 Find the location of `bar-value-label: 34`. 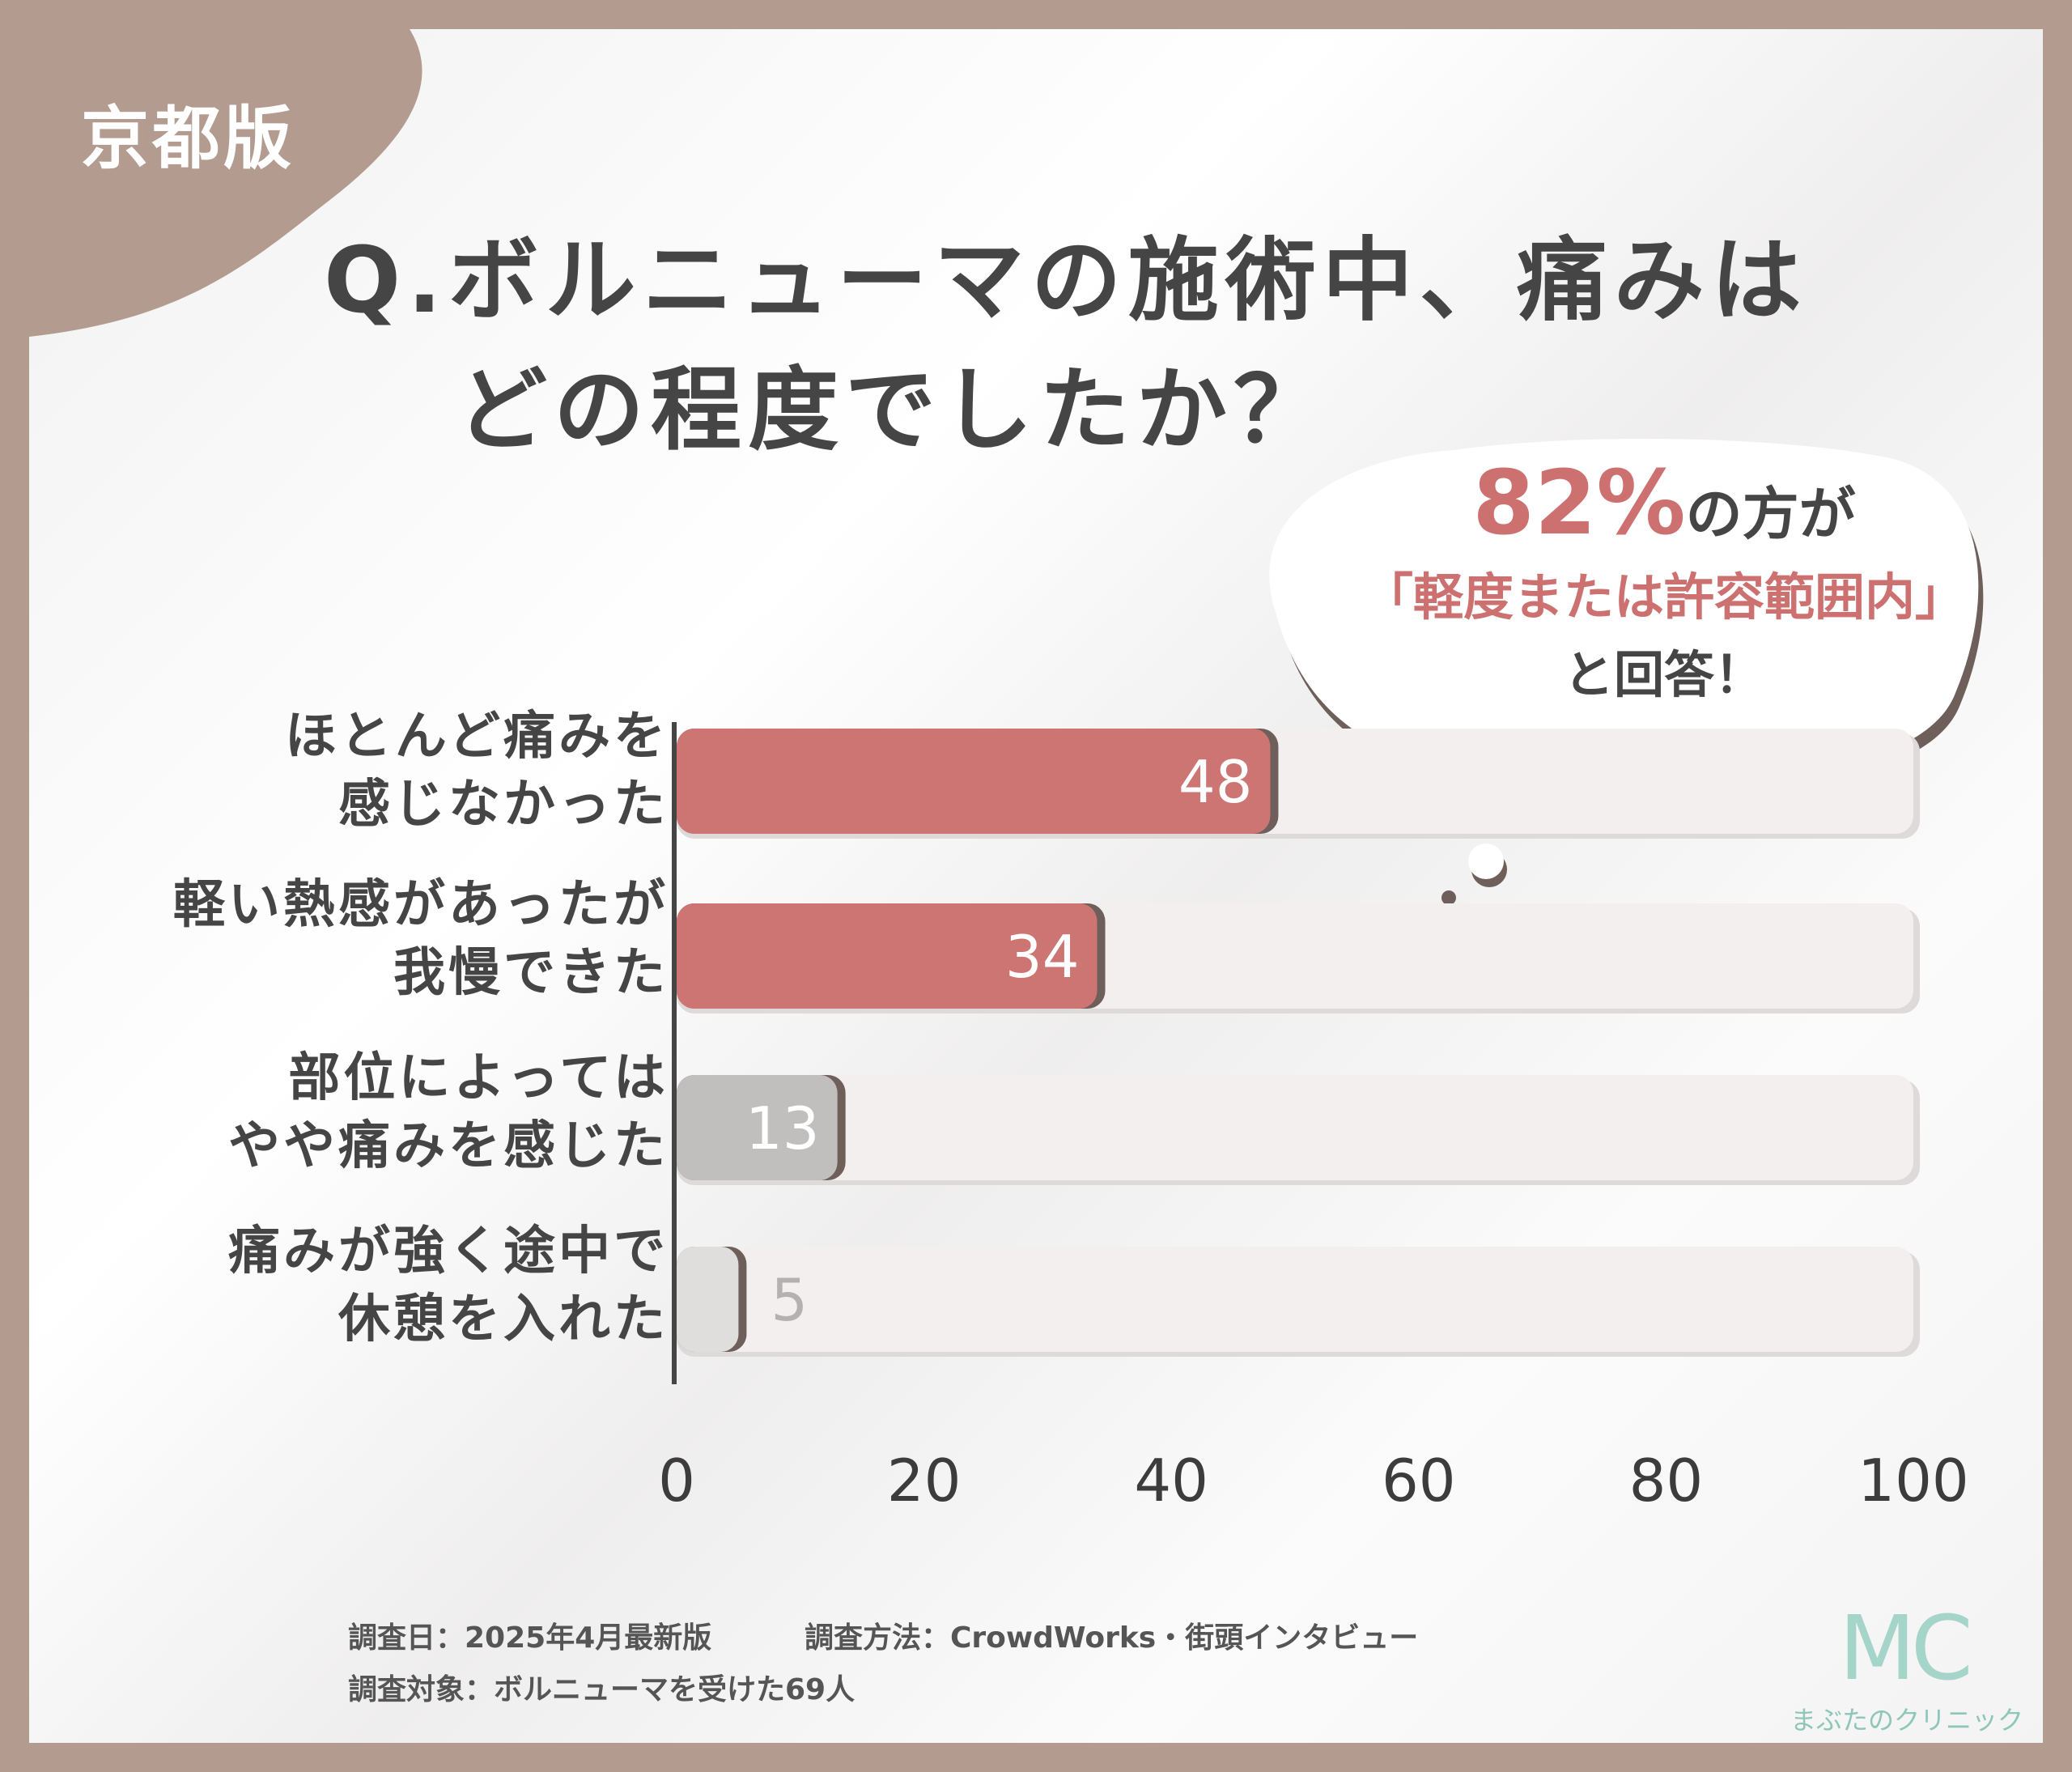

bar-value-label: 34 is located at coordinates (1042, 957).